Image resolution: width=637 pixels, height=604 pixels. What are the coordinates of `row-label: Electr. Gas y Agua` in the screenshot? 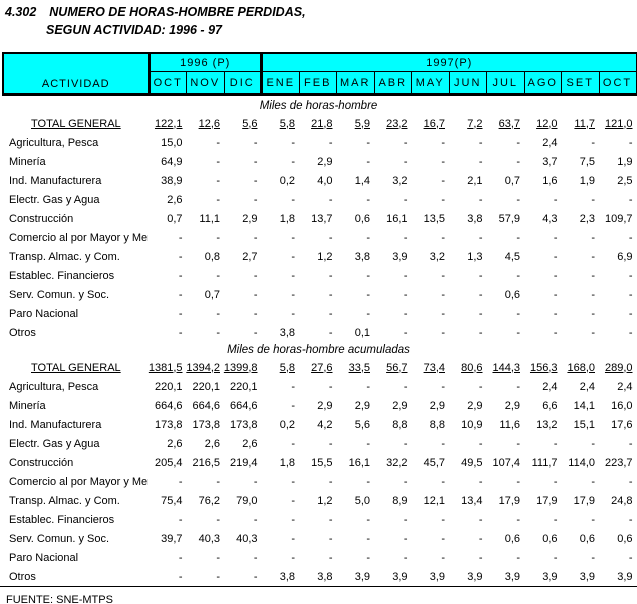 It's located at (54, 443).